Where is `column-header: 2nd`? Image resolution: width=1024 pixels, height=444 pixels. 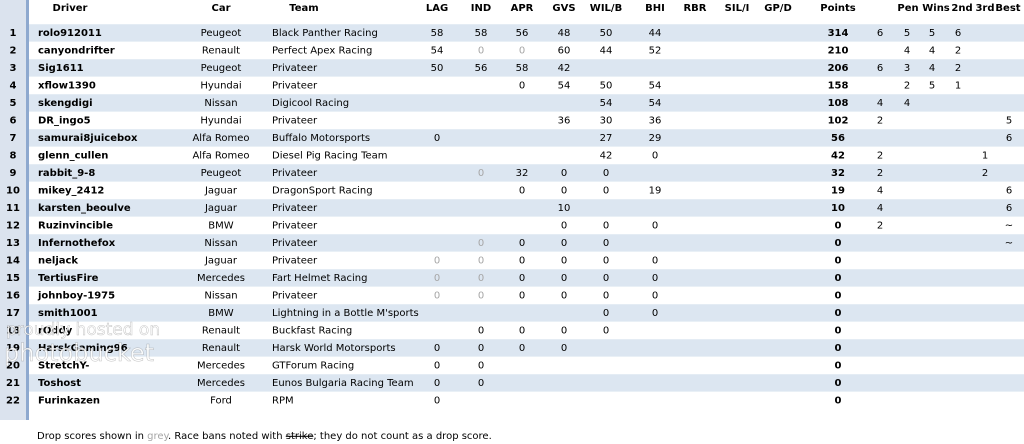
column-header: 2nd is located at coordinates (961, 8).